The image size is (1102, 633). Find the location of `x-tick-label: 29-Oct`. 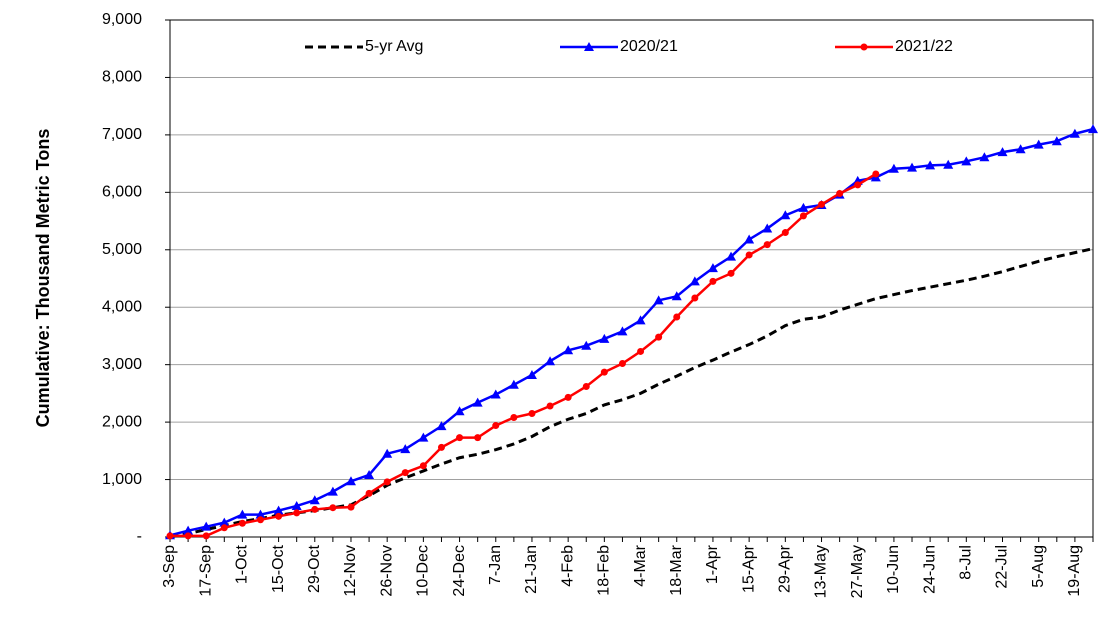

x-tick-label: 29-Oct is located at coordinates (314, 568).